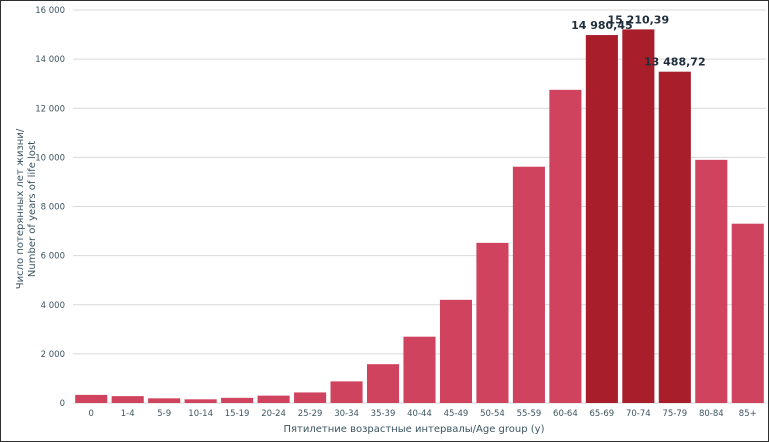 Image resolution: width=769 pixels, height=442 pixels. I want to click on y-tick-label: 4 000, so click(53, 306).